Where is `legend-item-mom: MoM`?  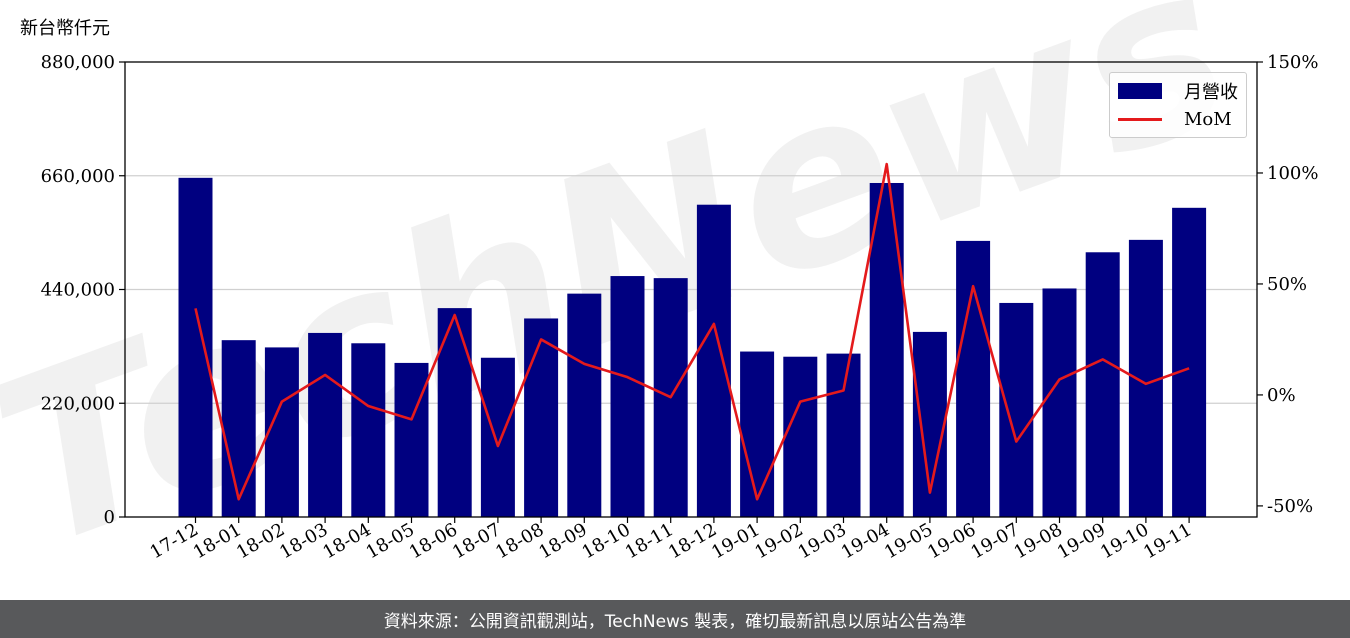 legend-item-mom: MoM is located at coordinates (1175, 119).